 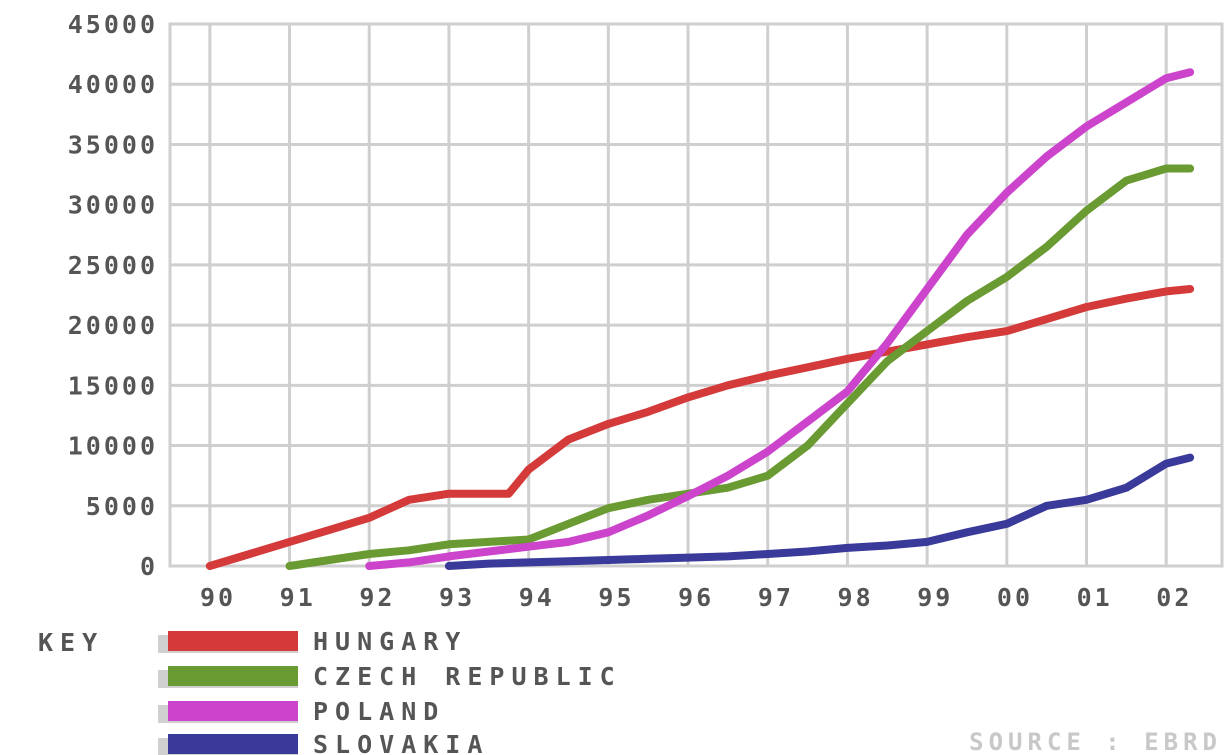 What do you see at coordinates (401, 742) in the screenshot?
I see `legend-label: SLOVAKIA` at bounding box center [401, 742].